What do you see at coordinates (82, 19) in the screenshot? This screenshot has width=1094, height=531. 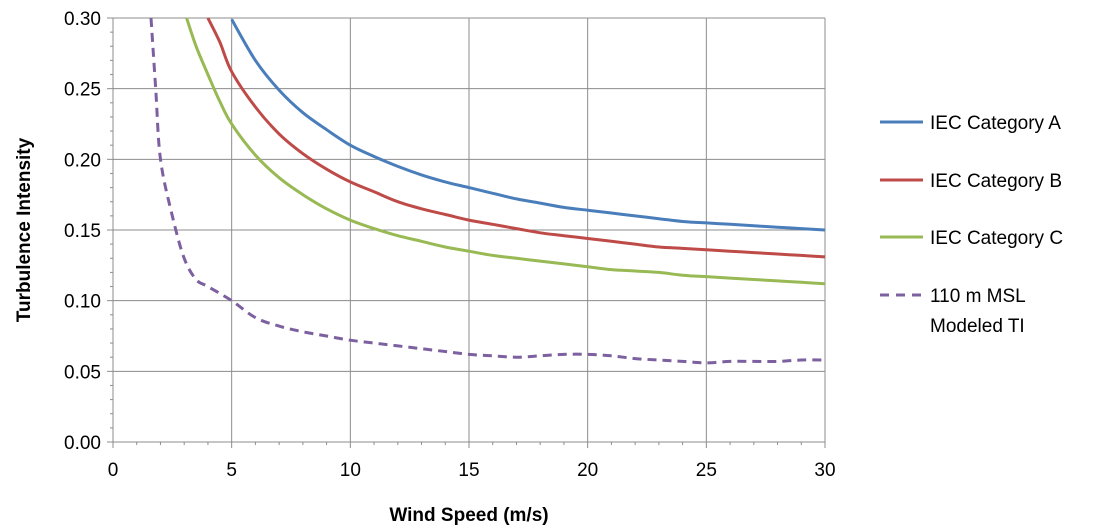 I see `y-tick-label: 0.30` at bounding box center [82, 19].